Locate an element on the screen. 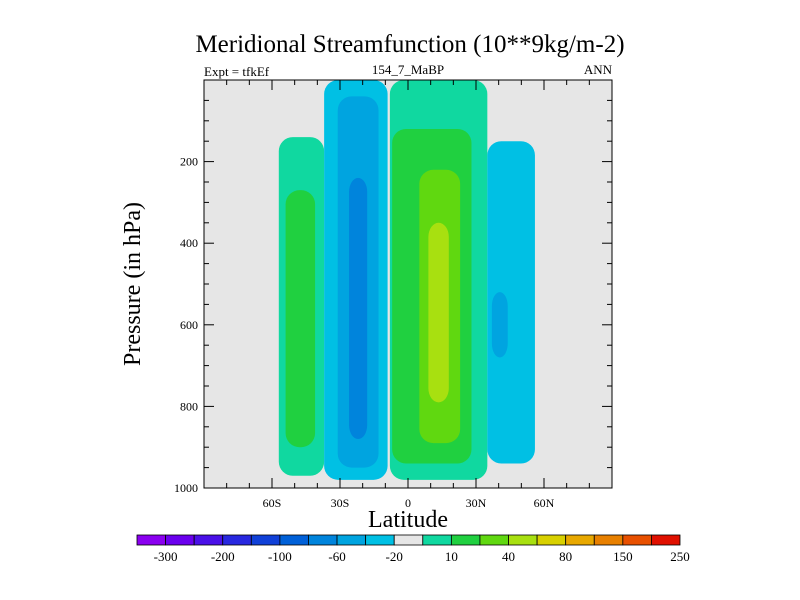 The image size is (800, 600). subtitle-right: ANN is located at coordinates (598, 69).